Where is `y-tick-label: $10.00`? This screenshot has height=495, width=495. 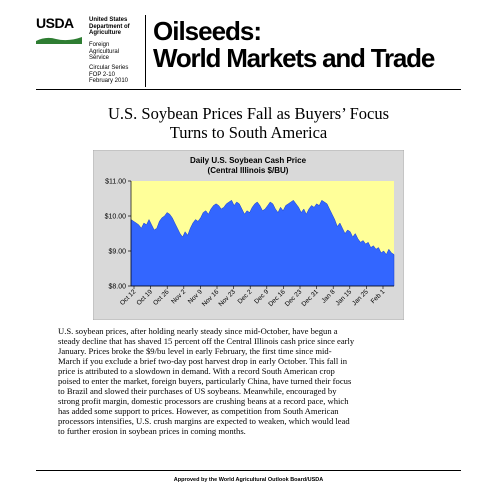 y-tick-label: $10.00 is located at coordinates (116, 217).